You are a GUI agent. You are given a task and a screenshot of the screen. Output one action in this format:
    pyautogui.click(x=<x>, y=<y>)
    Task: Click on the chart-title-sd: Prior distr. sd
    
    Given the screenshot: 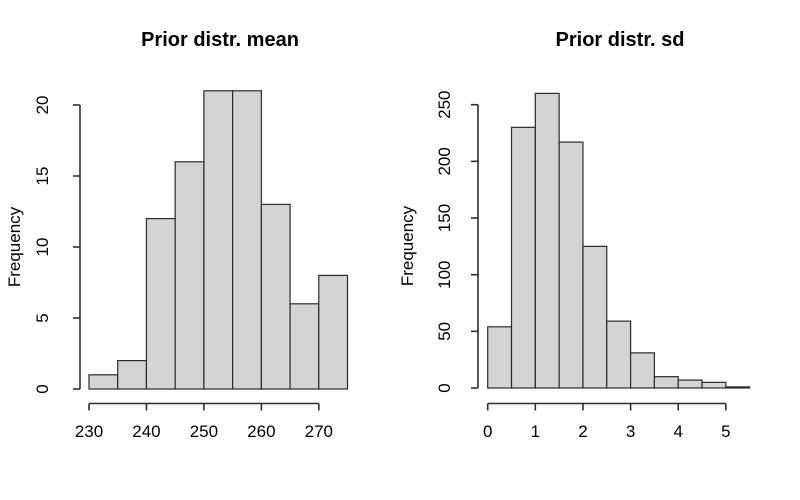 What is the action you would take?
    pyautogui.click(x=620, y=40)
    